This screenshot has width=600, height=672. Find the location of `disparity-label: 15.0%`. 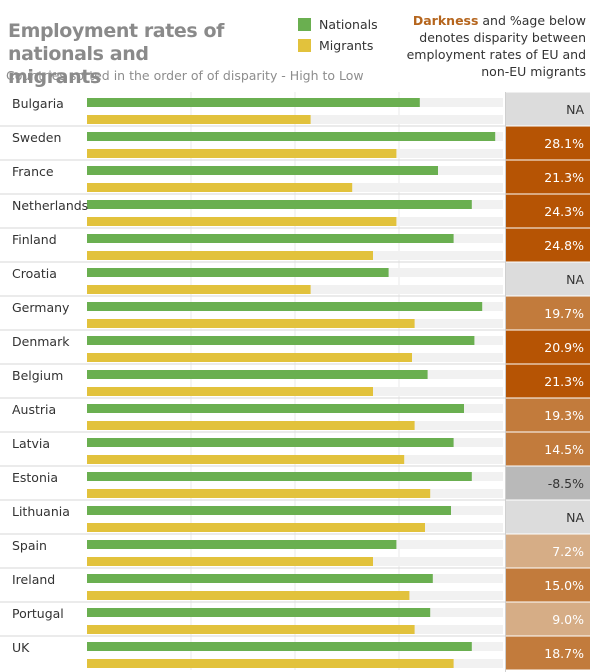

disparity-label: 15.0% is located at coordinates (564, 585).